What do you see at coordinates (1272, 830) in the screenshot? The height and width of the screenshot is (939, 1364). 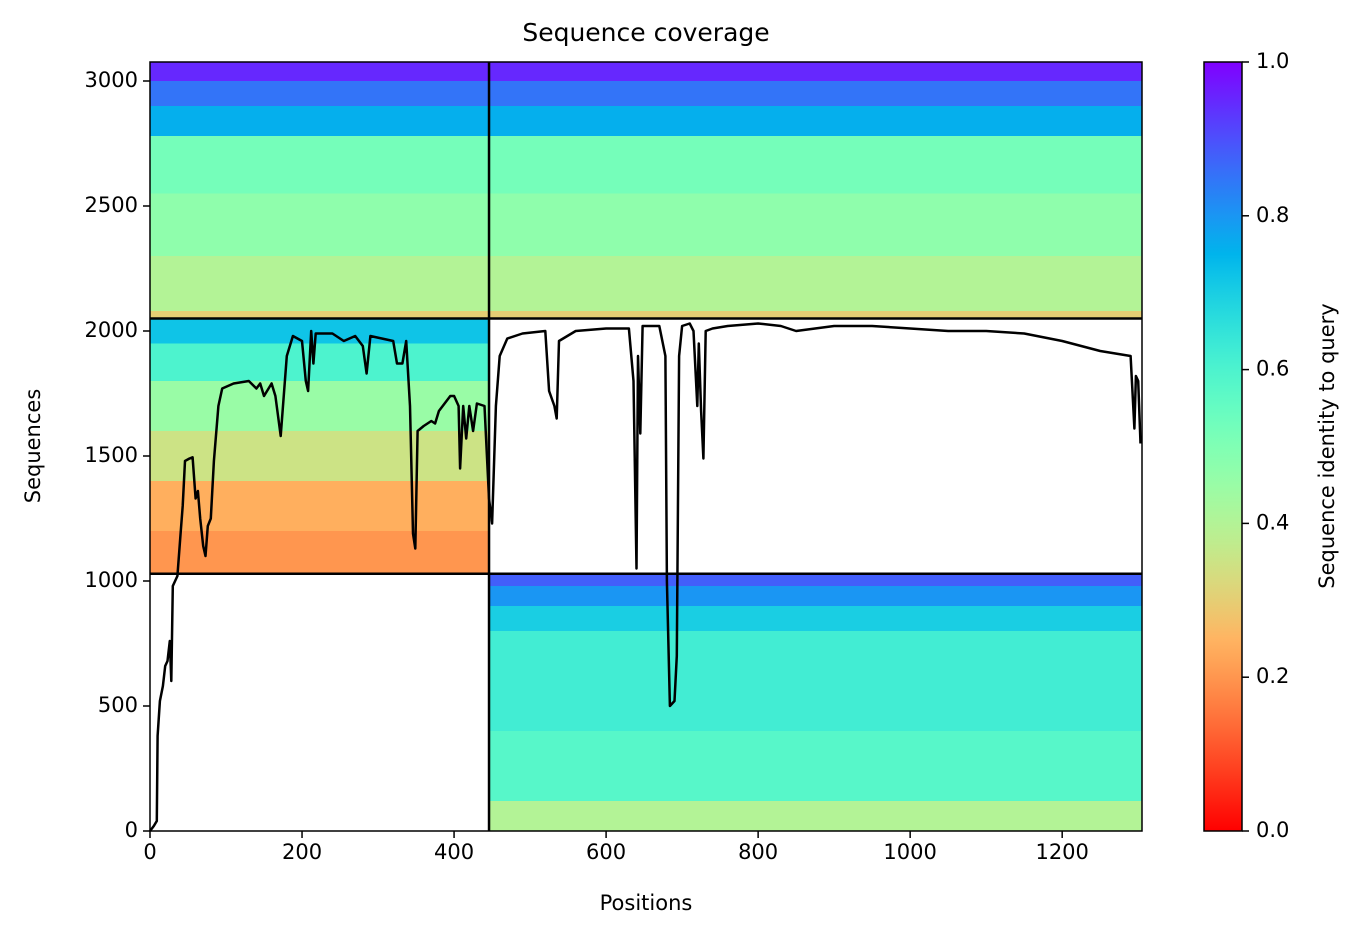 I see `colorbar-tick-label: 0.0` at bounding box center [1272, 830].